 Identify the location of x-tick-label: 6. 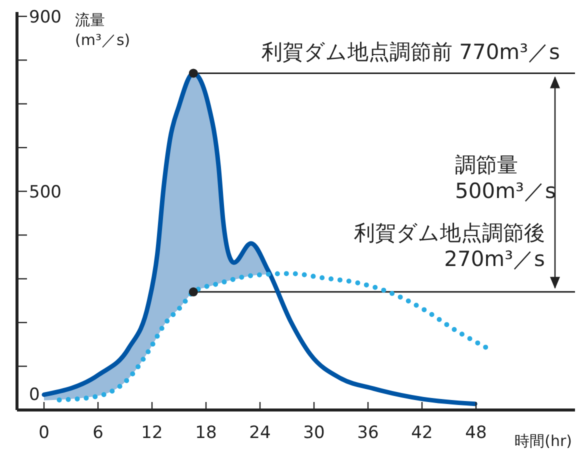
(98, 433).